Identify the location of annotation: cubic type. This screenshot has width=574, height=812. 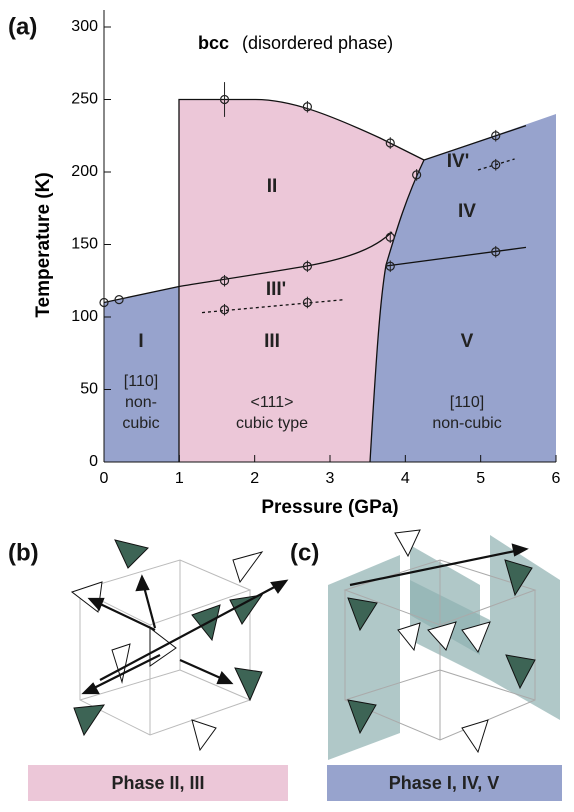
(272, 423).